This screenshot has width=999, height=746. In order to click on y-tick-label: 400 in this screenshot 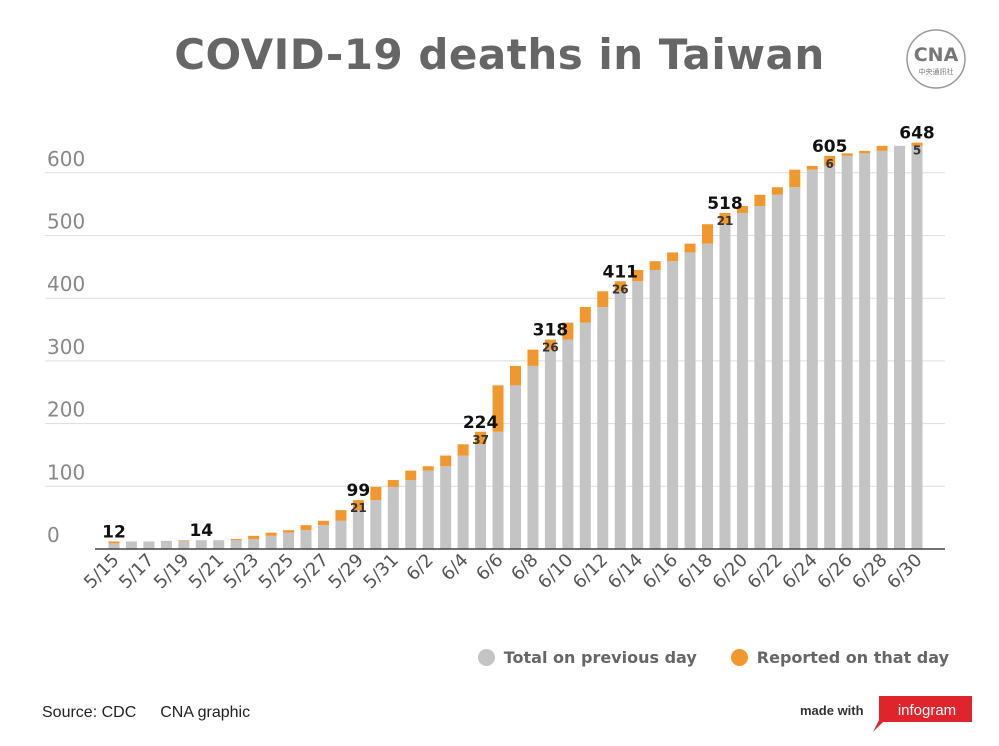, I will do `click(66, 284)`.